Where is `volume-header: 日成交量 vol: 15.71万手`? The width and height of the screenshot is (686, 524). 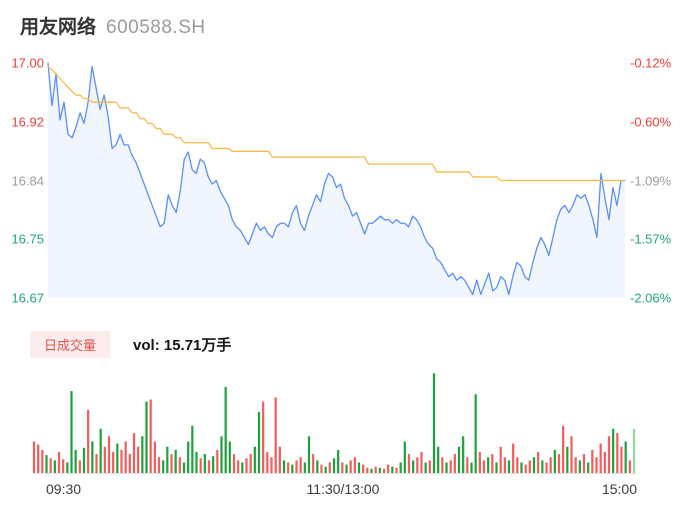 volume-header: 日成交量 vol: 15.71万手 is located at coordinates (130, 344).